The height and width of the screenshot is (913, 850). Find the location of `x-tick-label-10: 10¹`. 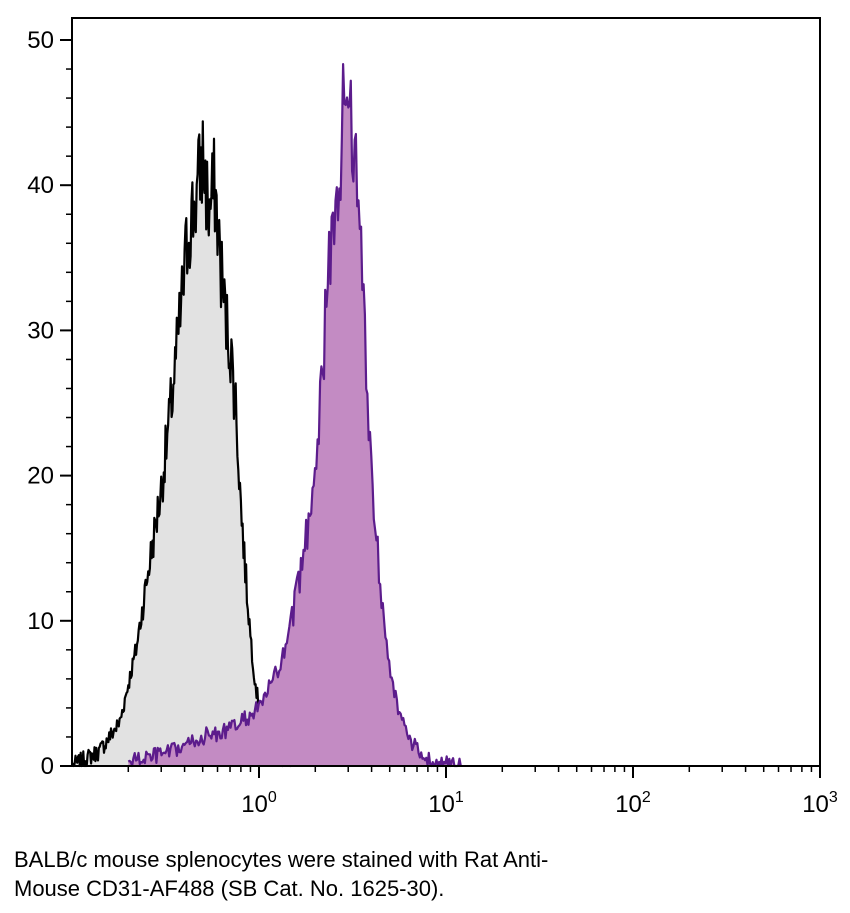

x-tick-label-10: 10¹ is located at coordinates (446, 803).